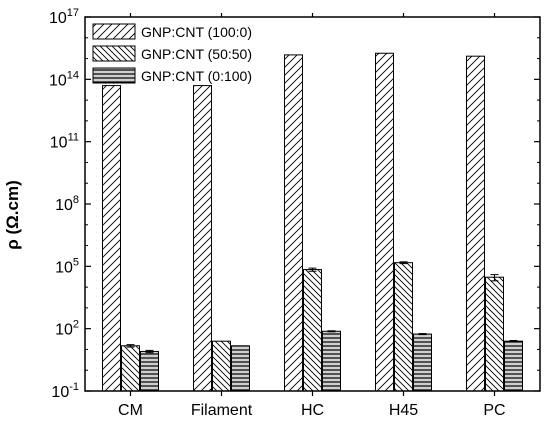 This screenshot has height=431, width=550. What do you see at coordinates (12, 215) in the screenshot?
I see `y-axis-title: ρ (Ω.cm)` at bounding box center [12, 215].